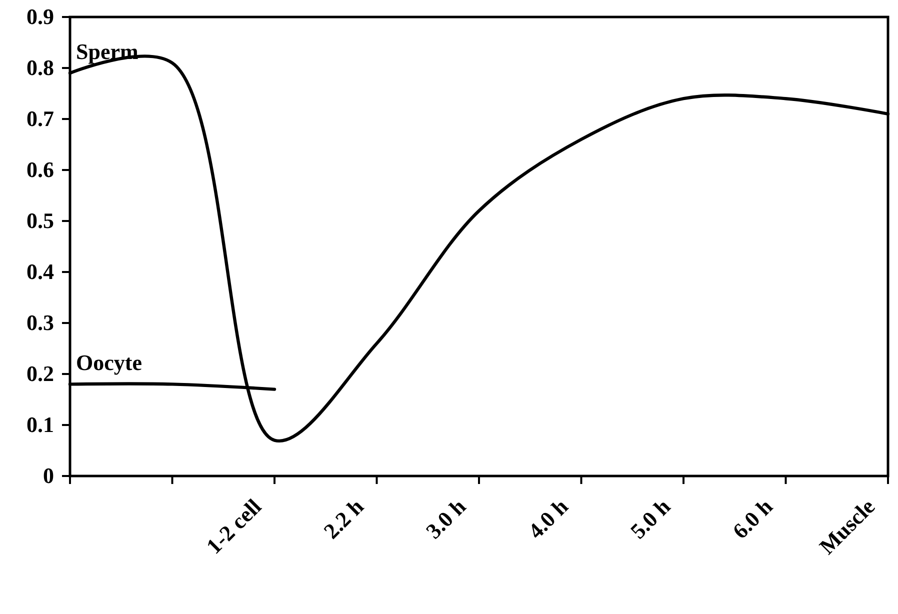  I want to click on y-tick-label: 0.4, so click(40, 271).